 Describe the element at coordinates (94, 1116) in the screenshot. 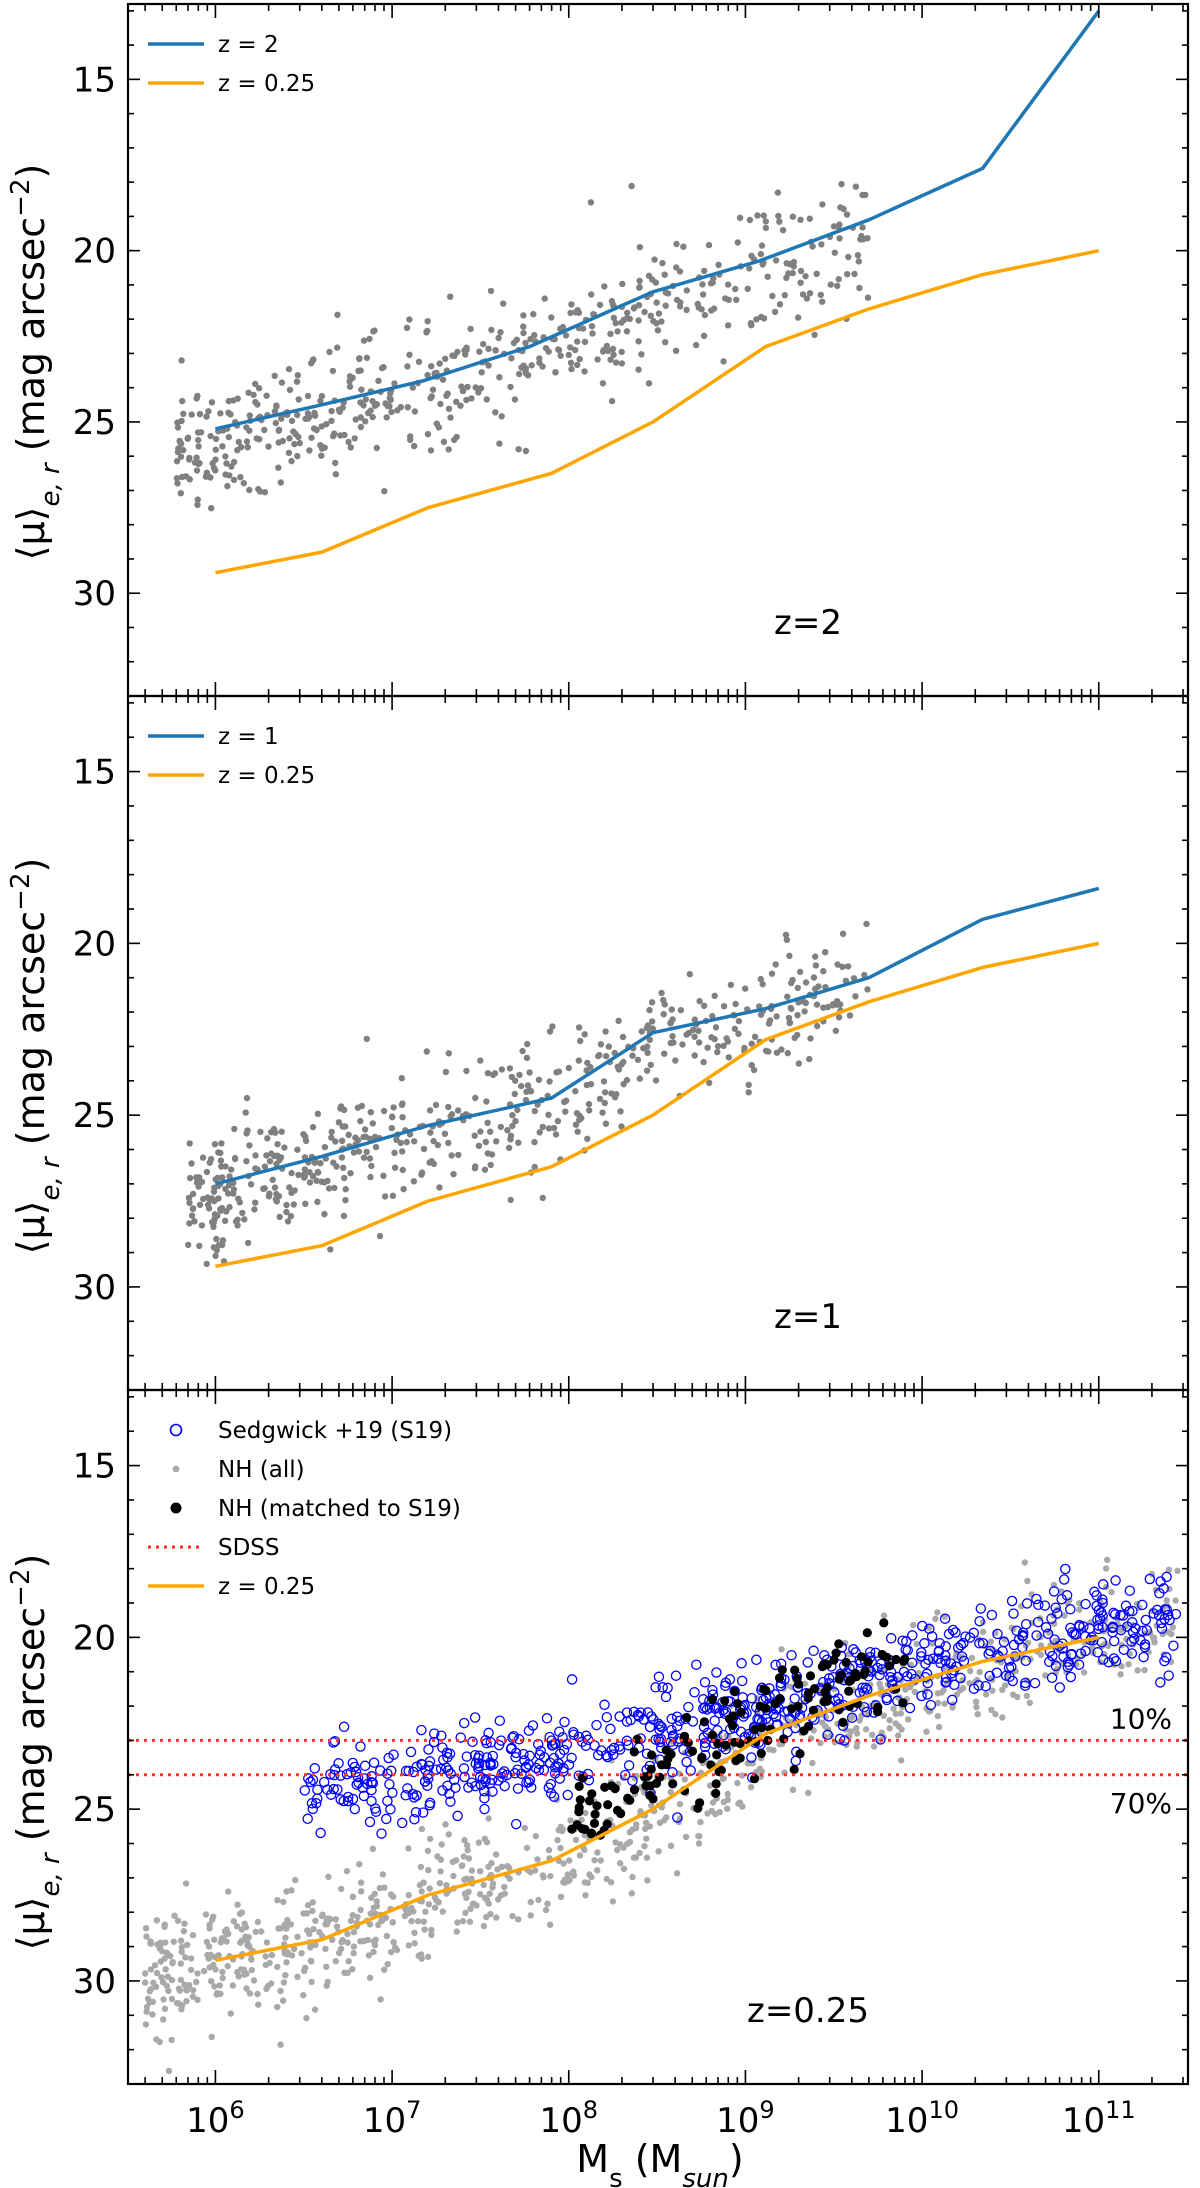

I see `y-tick-label: 25` at that location.